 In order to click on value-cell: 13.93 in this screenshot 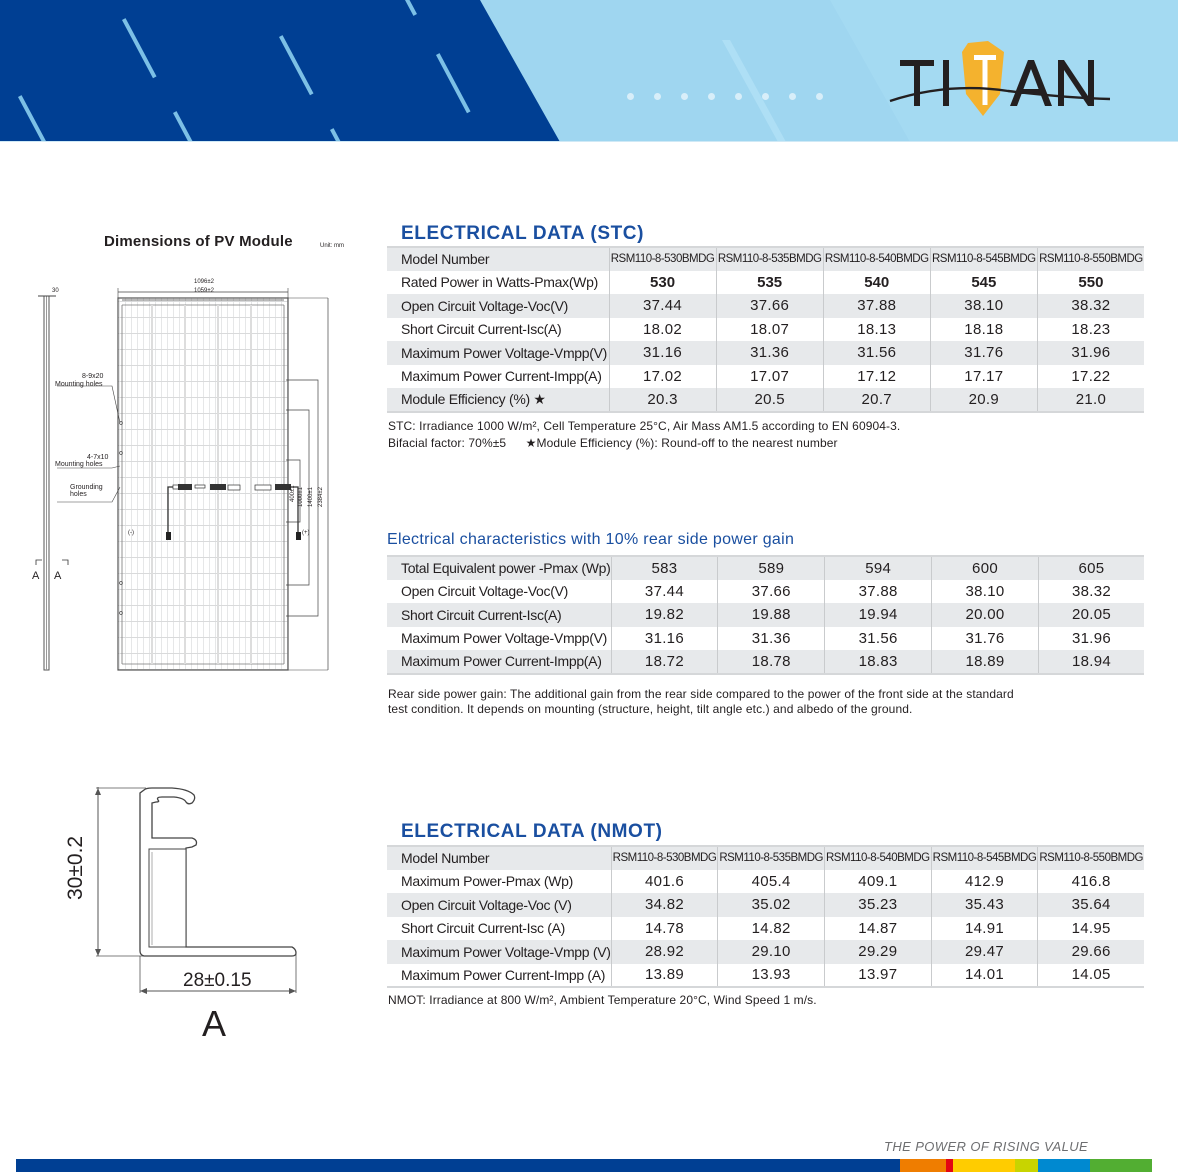, I will do `click(771, 975)`.